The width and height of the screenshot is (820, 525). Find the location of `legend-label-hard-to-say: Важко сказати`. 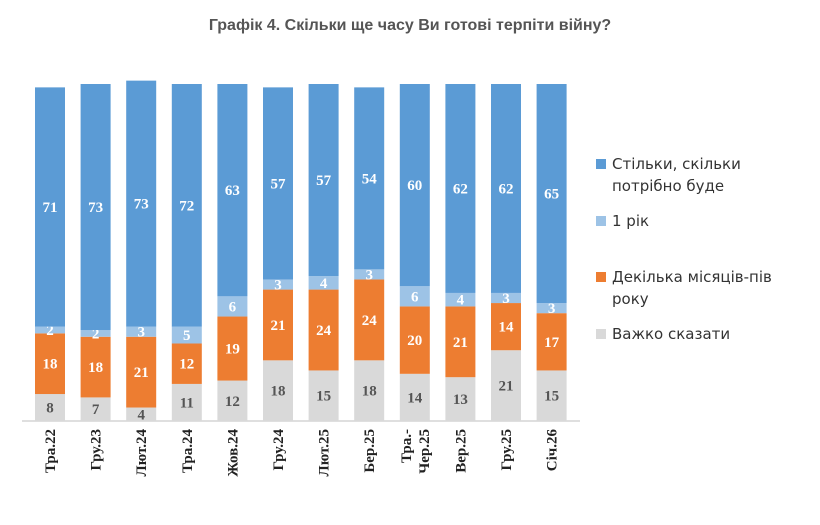

legend-label-hard-to-say: Важко сказати is located at coordinates (671, 334).